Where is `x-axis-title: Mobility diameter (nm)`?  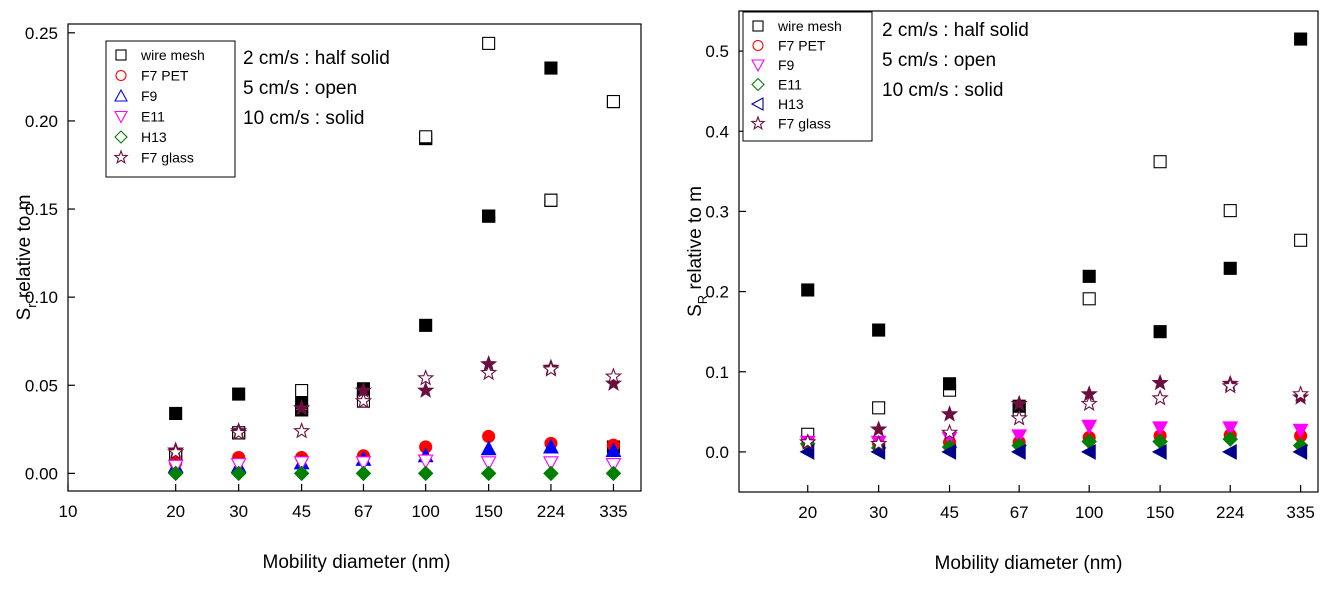 x-axis-title: Mobility diameter (nm) is located at coordinates (357, 562).